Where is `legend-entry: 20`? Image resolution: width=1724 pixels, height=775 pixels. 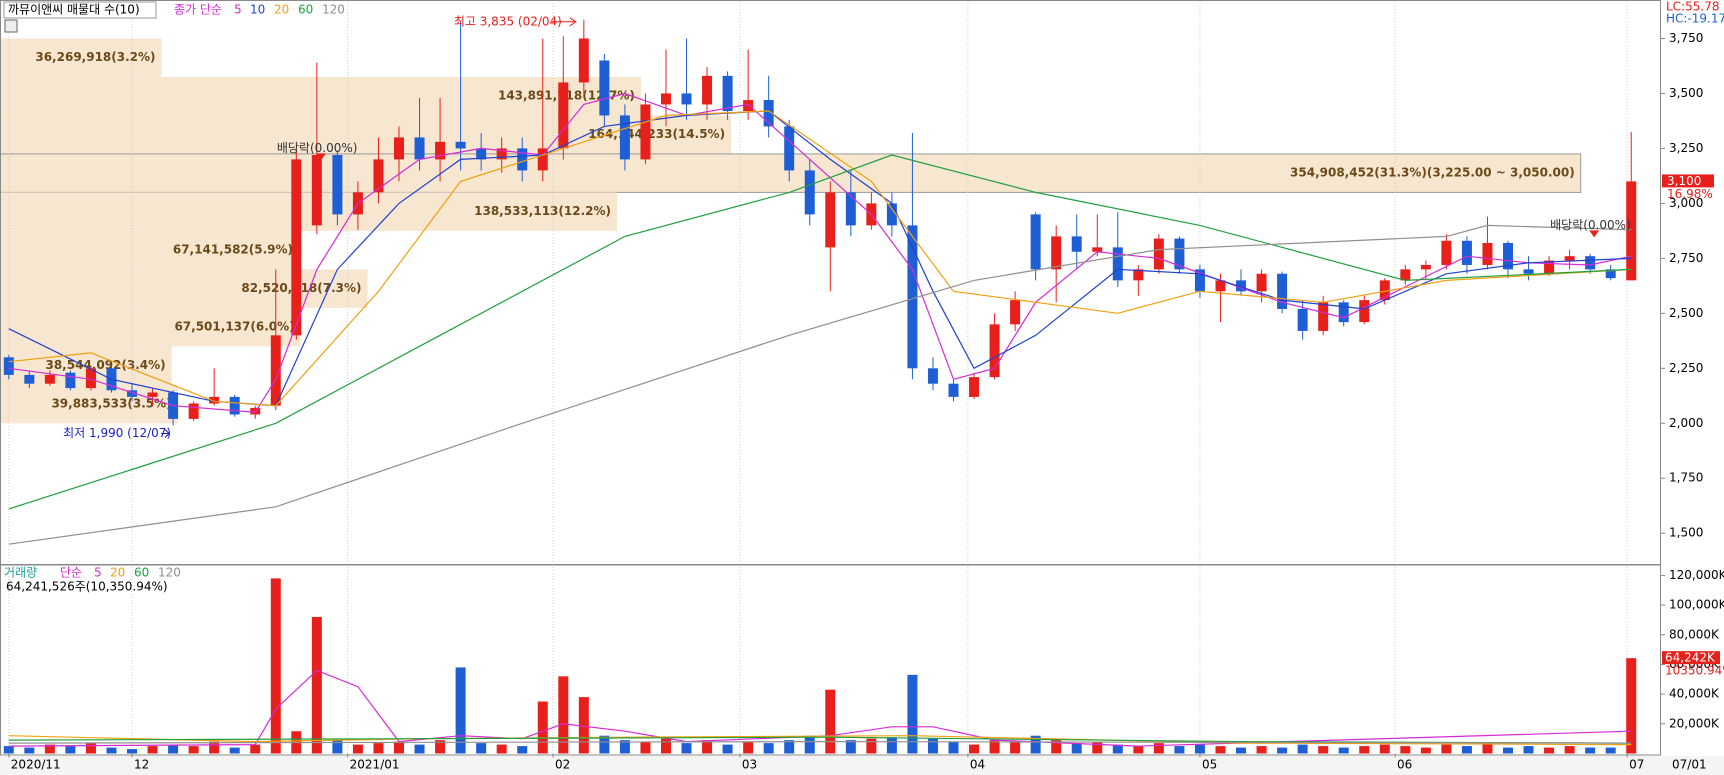
legend-entry: 20 is located at coordinates (281, 10).